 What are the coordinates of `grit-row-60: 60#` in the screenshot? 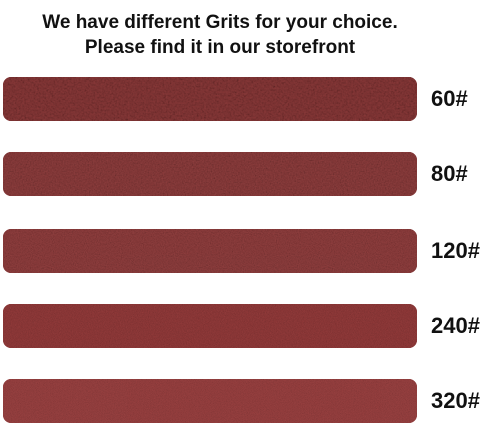 It's located at (244, 99).